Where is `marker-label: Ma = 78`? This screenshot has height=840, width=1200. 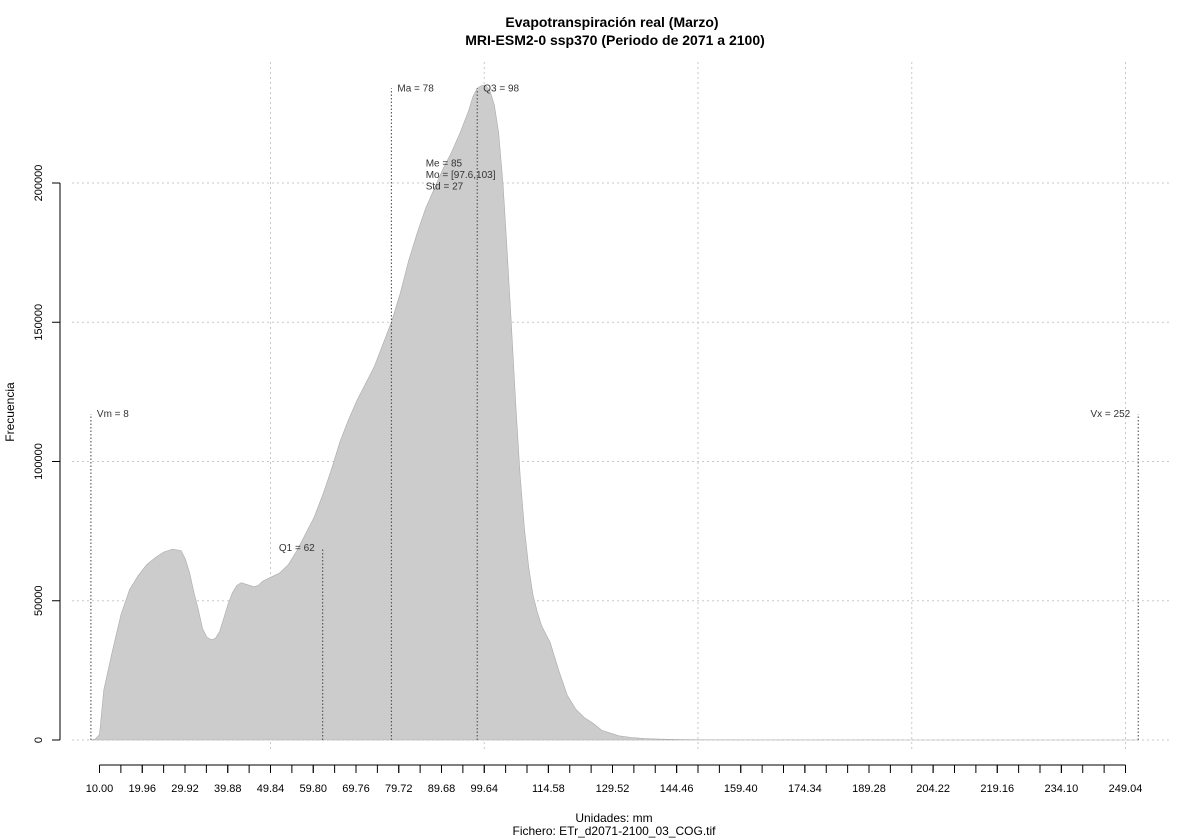
marker-label: Ma = 78 is located at coordinates (415, 88).